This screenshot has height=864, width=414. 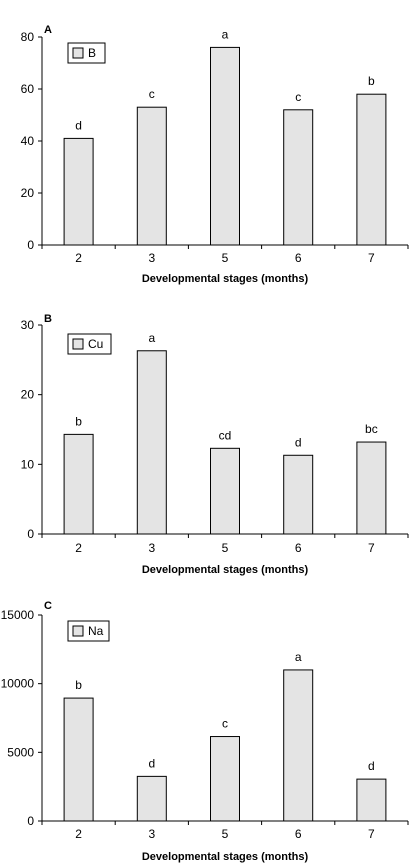 I want to click on panel-letter: C, so click(x=48, y=606).